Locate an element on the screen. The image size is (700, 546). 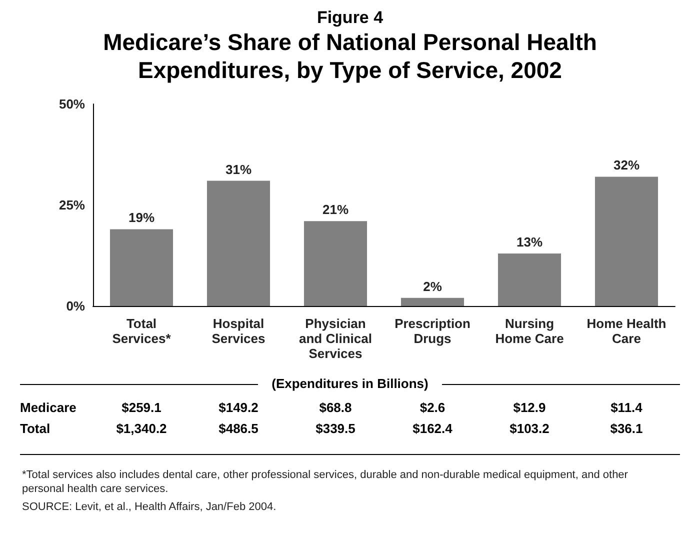
x-tick-label: Physician and Clinical Services is located at coordinates (335, 338).